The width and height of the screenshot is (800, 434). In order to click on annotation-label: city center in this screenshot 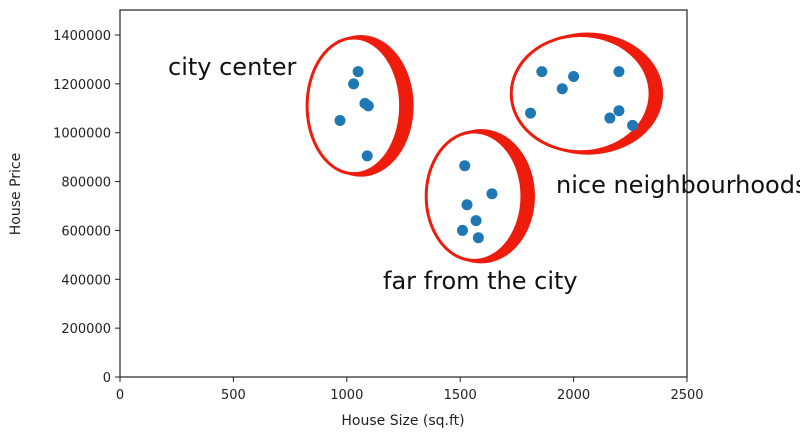, I will do `click(232, 67)`.